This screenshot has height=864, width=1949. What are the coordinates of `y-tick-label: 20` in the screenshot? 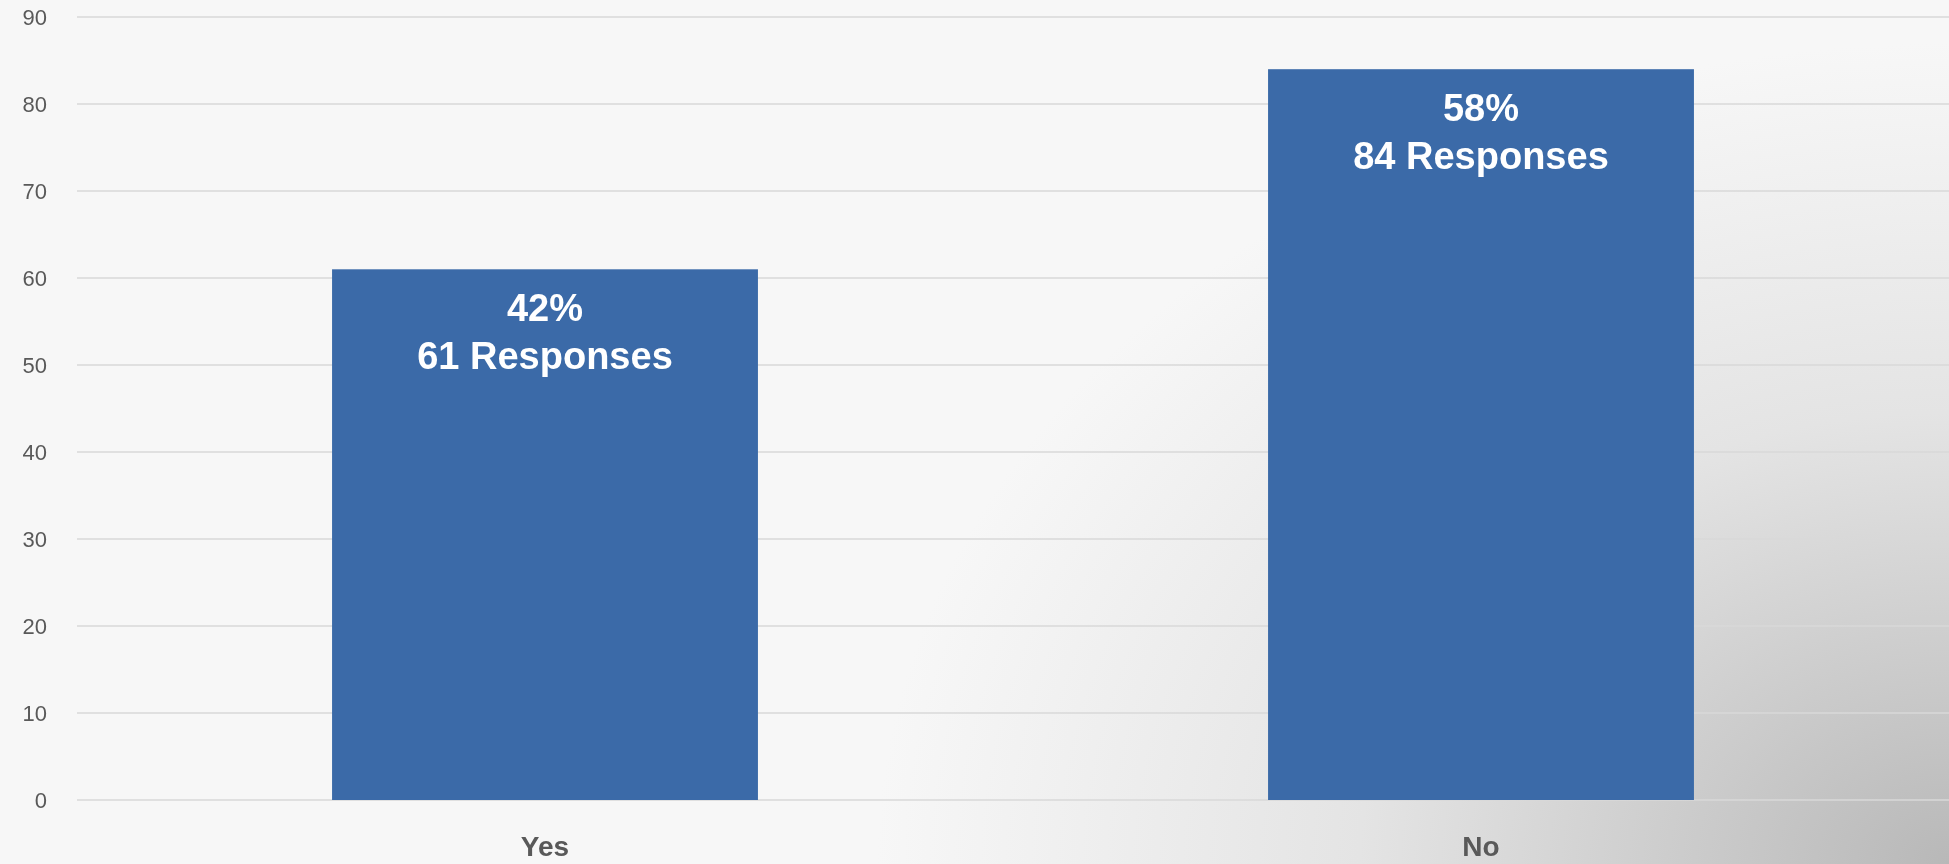 It's located at (34, 626).